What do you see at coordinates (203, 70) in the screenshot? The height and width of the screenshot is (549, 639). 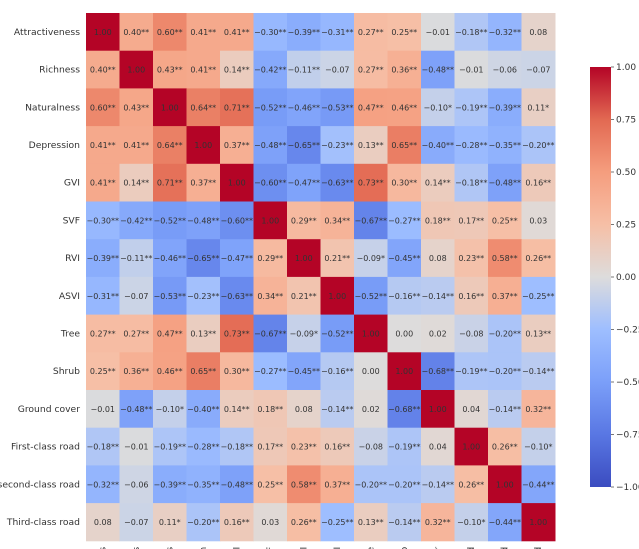 I see `cell-value-label: 0.41**` at bounding box center [203, 70].